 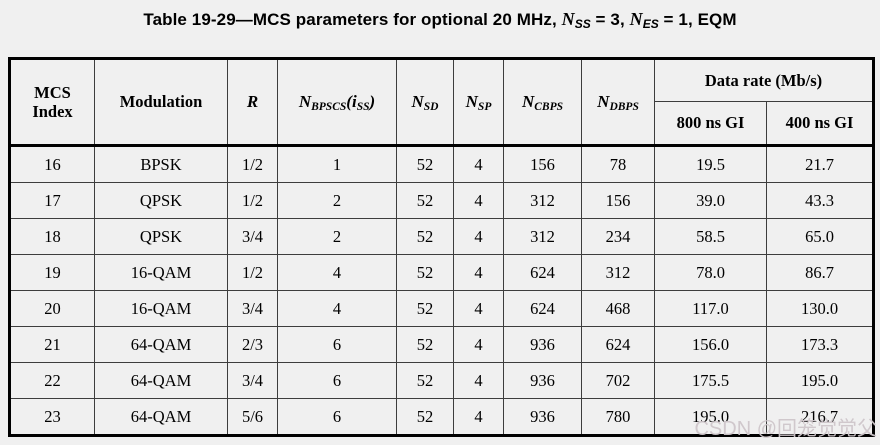 I want to click on table-cell: 18, so click(x=52, y=236).